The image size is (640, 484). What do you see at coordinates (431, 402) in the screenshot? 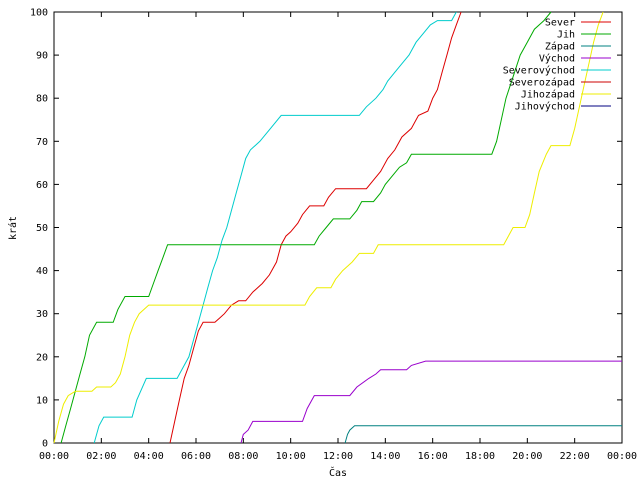
I see `series-line-východ` at bounding box center [431, 402].